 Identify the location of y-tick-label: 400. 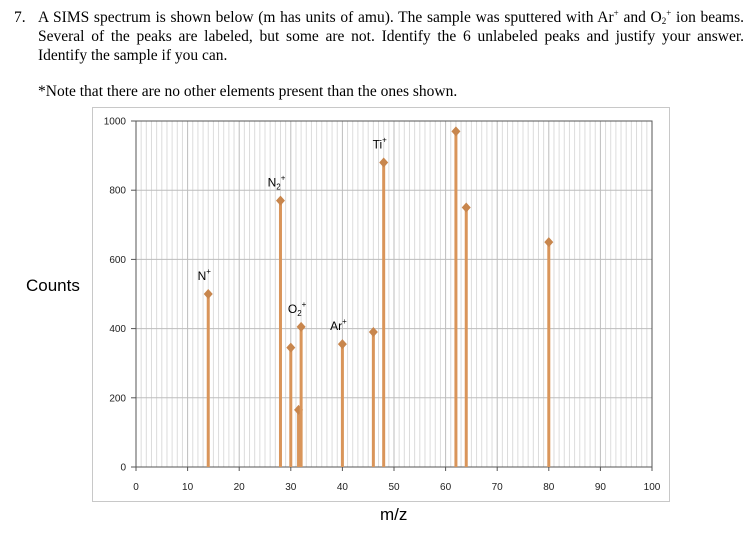
(117, 329).